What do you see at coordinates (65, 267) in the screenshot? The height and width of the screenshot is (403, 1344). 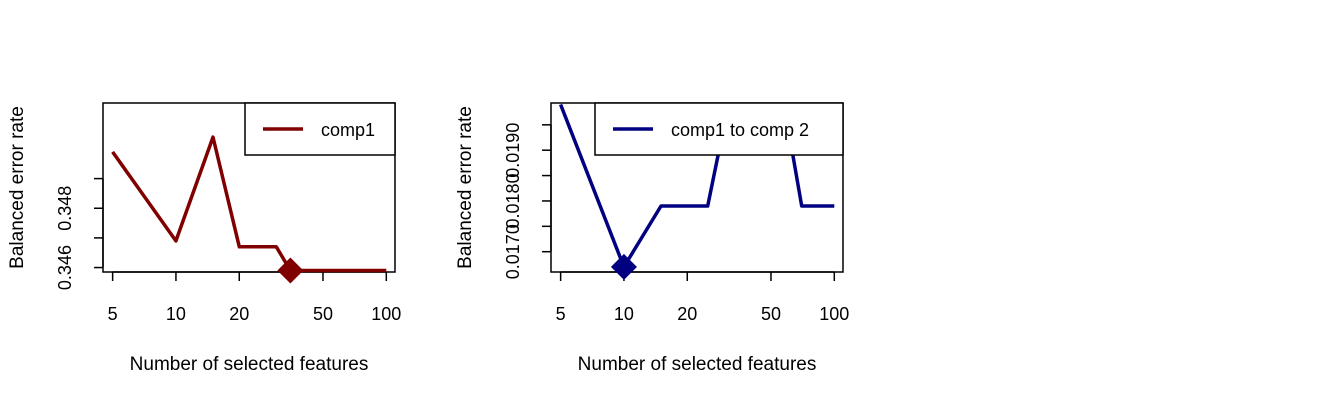 I see `y-tick-label: 0.346` at bounding box center [65, 267].